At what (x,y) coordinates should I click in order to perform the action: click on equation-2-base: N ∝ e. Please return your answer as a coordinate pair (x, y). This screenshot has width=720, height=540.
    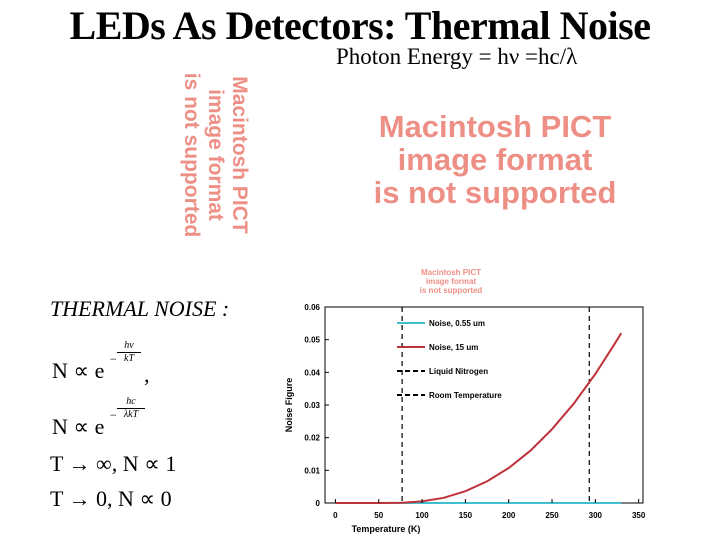
    Looking at the image, I should click on (78, 426).